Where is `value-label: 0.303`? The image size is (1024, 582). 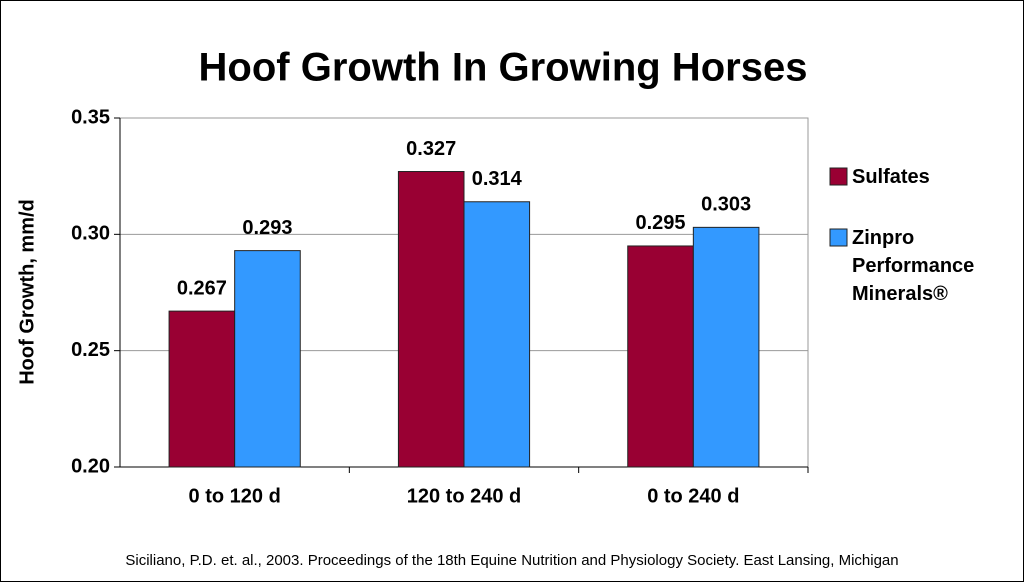
value-label: 0.303 is located at coordinates (726, 205).